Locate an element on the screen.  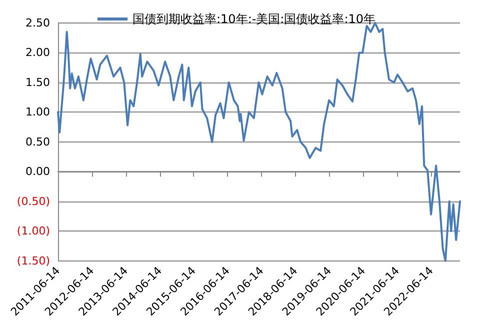
y-tick-label: (1.00) is located at coordinates (33, 231).